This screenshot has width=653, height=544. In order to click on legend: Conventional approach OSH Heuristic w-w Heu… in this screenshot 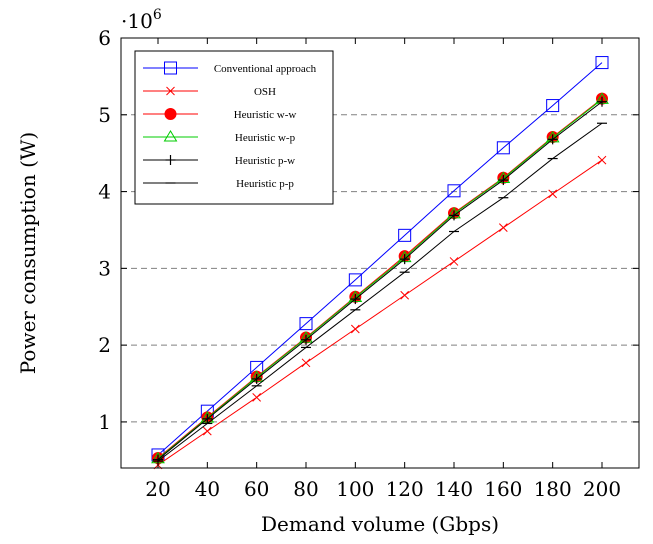, I will do `click(234, 127)`.